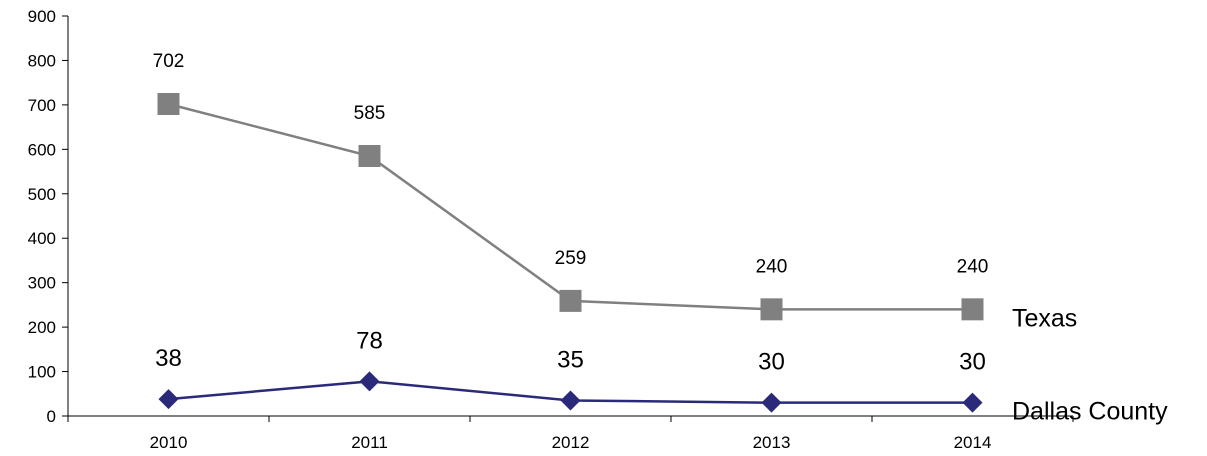  I want to click on data-label: 38, so click(168, 358).